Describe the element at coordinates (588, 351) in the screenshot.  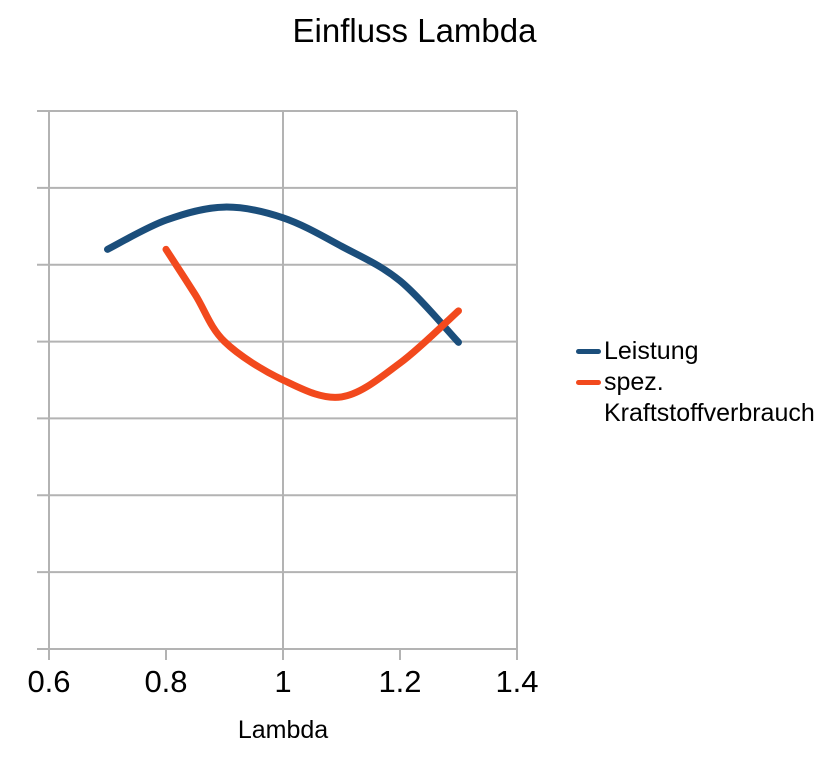
I see `legend-marker-leistung-icon` at that location.